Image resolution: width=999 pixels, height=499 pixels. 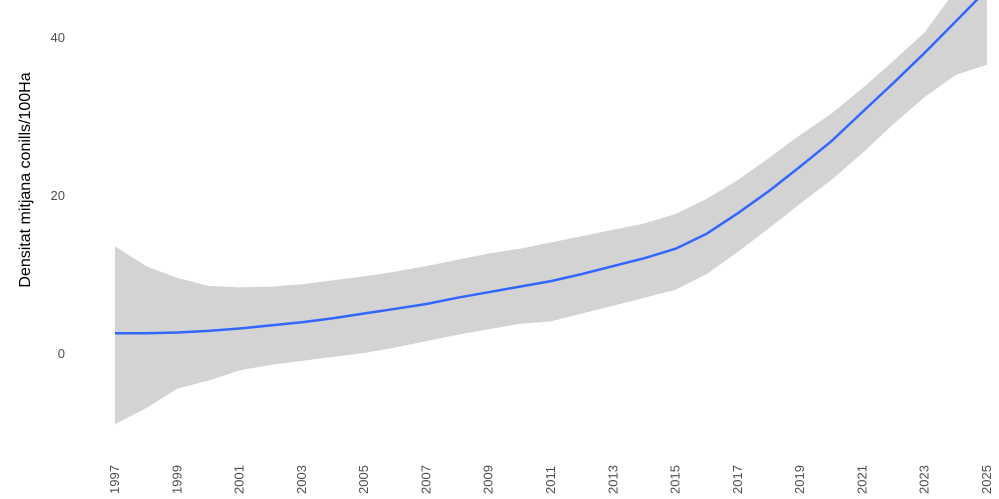 I want to click on y-axis-title: Densitat mitjana conills/100Ha, so click(x=25, y=179).